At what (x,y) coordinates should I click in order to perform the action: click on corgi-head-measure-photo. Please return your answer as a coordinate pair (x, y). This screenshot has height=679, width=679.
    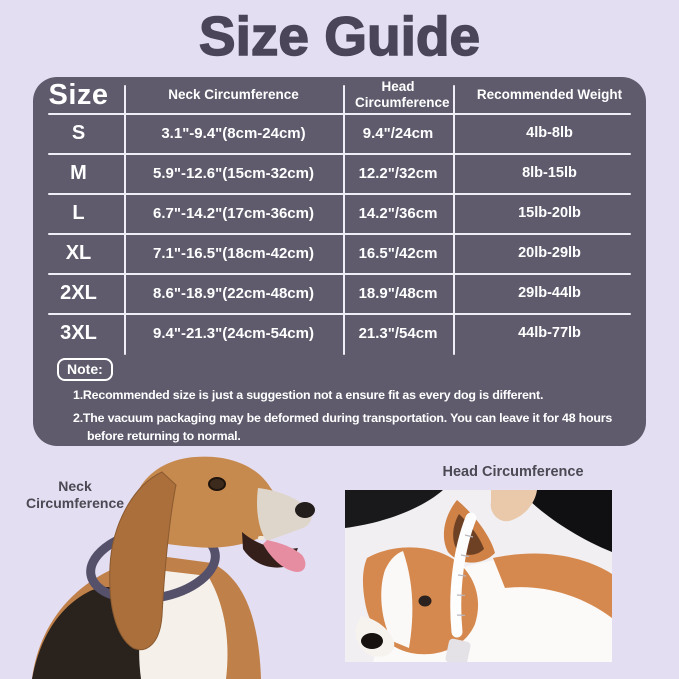
    Looking at the image, I should click on (478, 576).